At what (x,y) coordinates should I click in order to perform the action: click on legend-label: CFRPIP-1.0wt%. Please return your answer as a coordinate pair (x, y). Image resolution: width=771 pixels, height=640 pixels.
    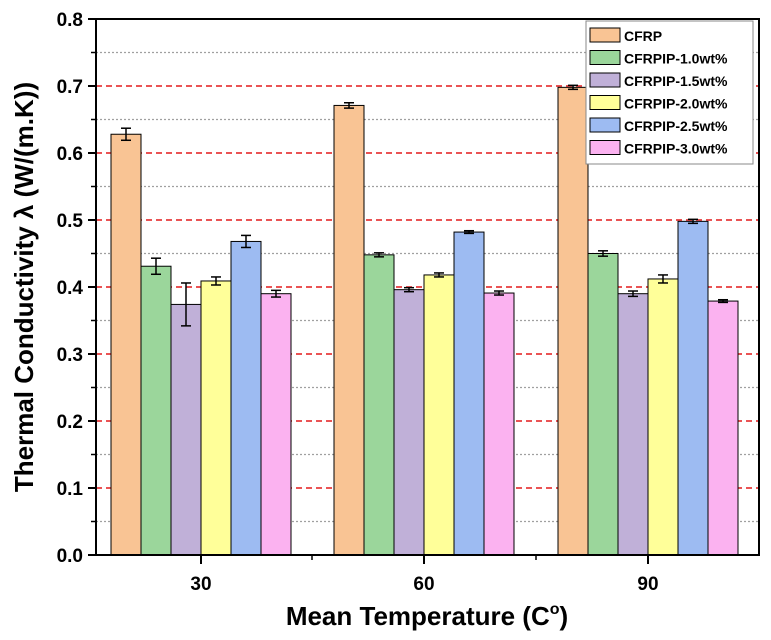
    Looking at the image, I should click on (676, 59).